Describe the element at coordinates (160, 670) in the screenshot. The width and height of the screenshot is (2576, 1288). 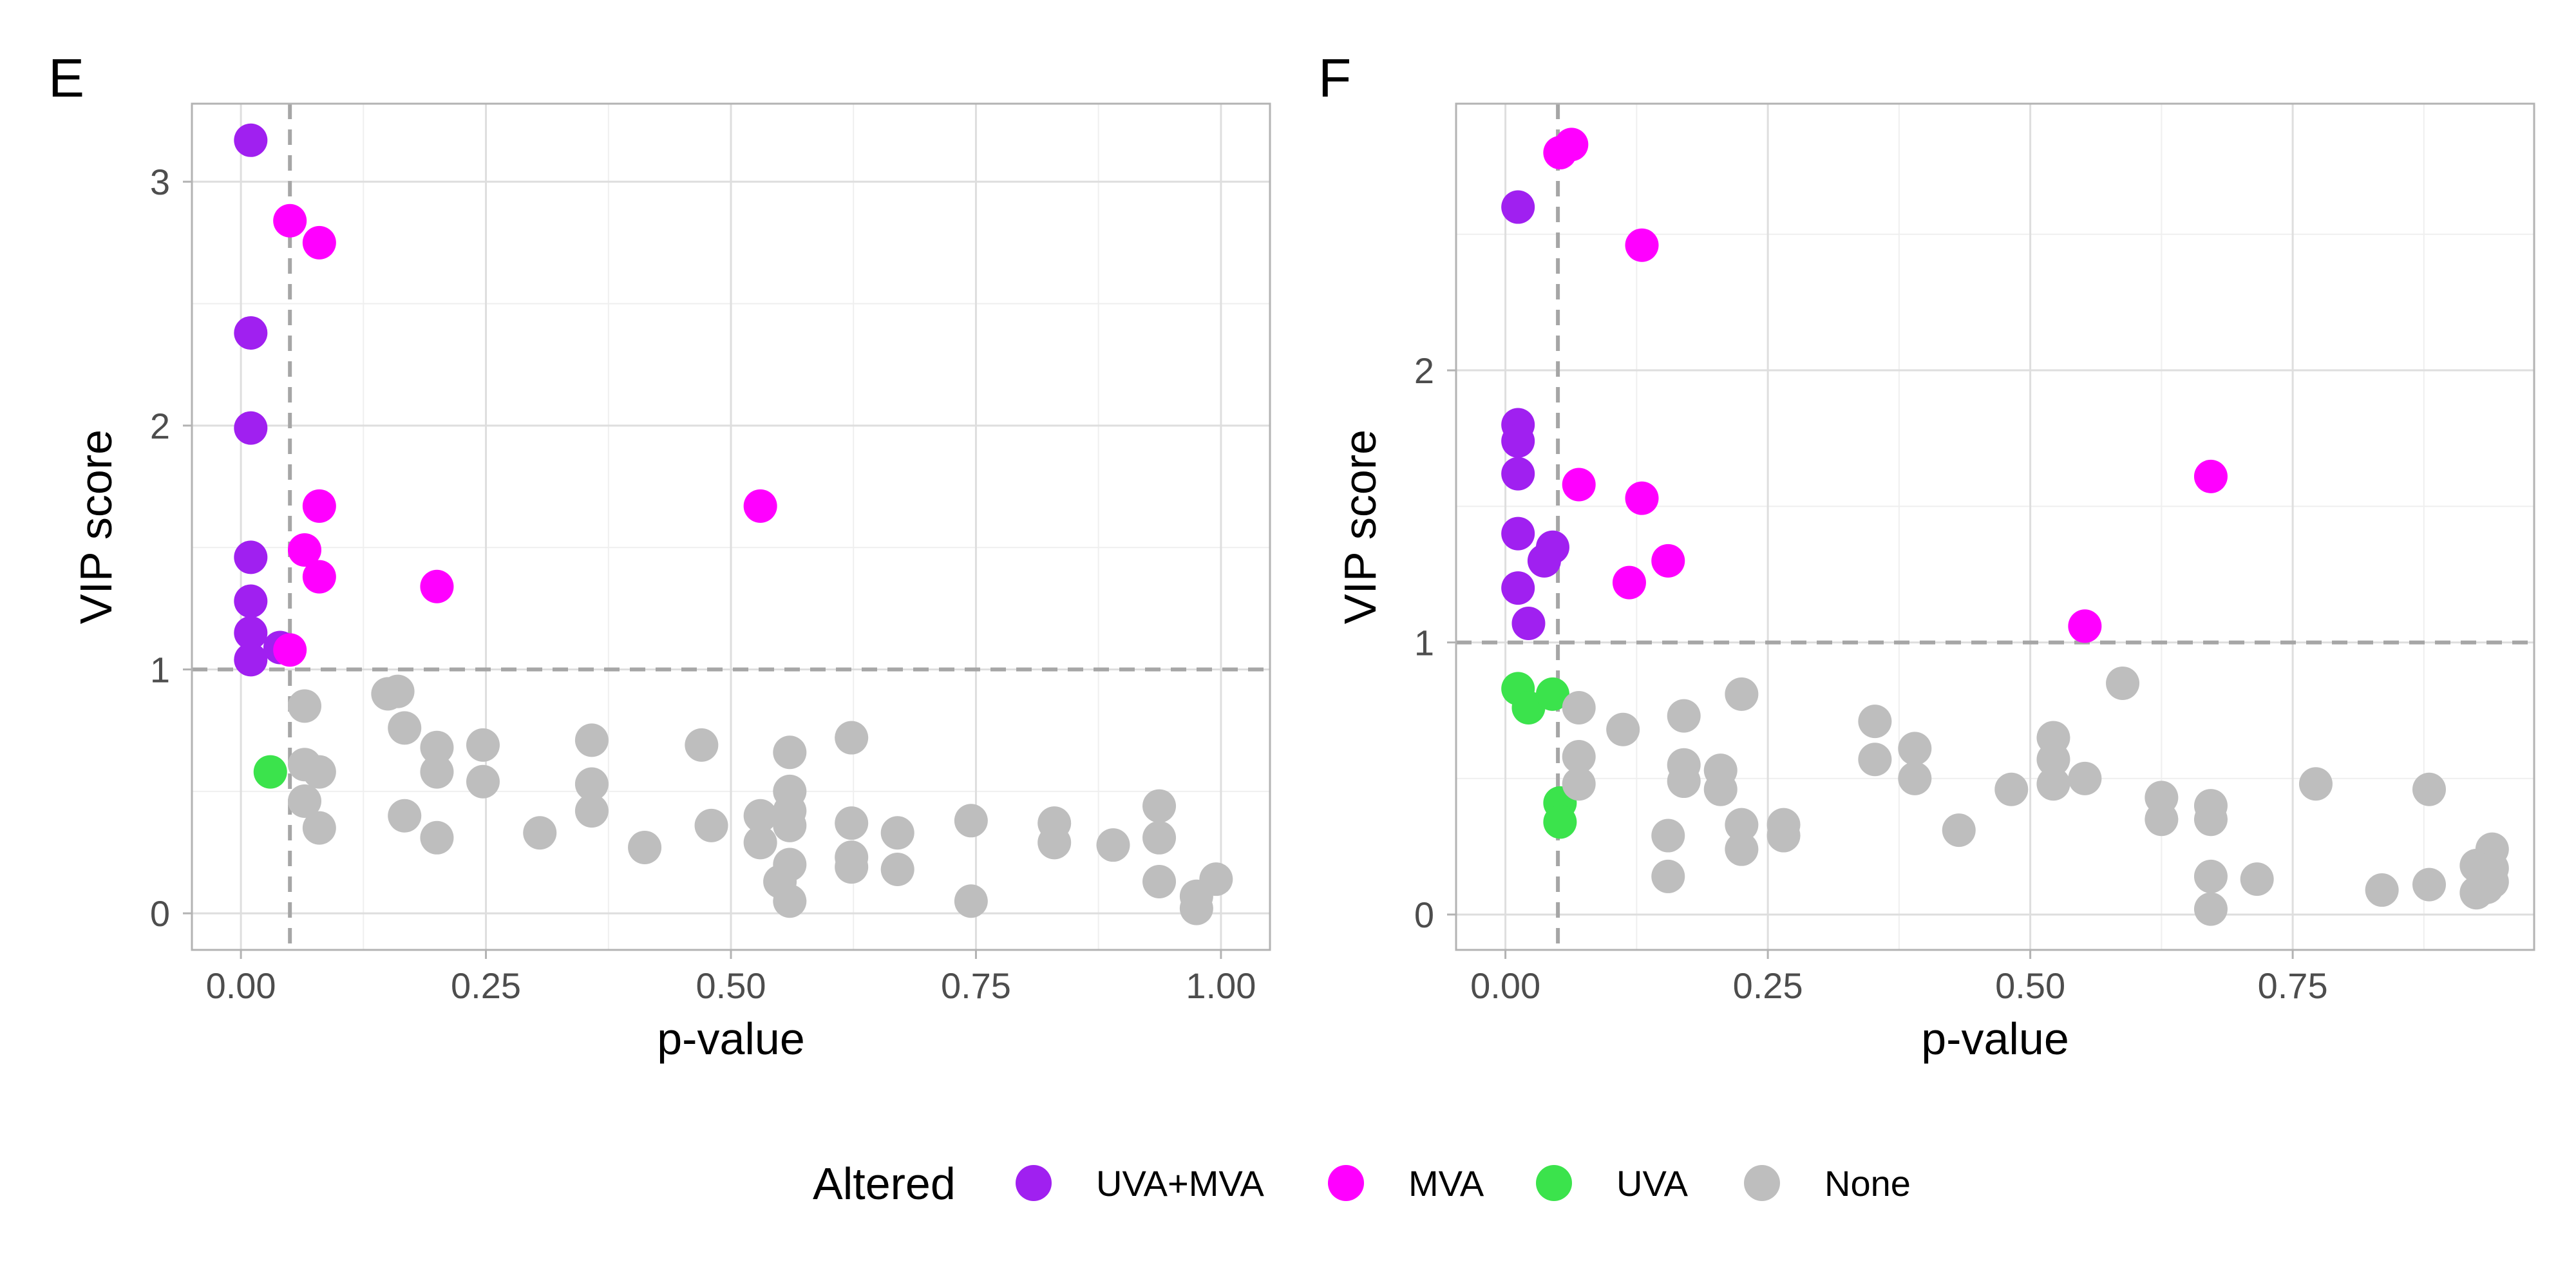
I see `y-tick-label: 1` at that location.